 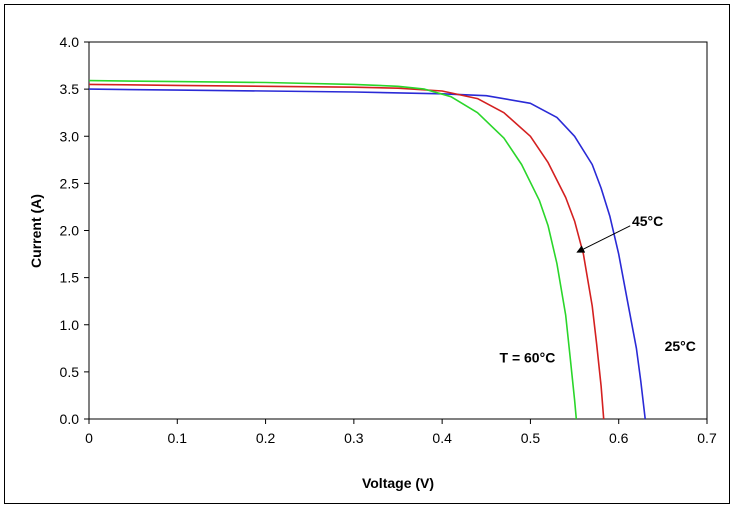 What do you see at coordinates (70, 419) in the screenshot?
I see `y-tick-label: 0.0` at bounding box center [70, 419].